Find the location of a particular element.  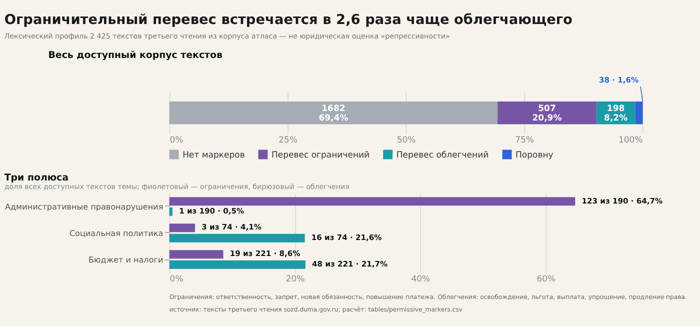

legend-label: Перевес облегчений is located at coordinates (442, 155).